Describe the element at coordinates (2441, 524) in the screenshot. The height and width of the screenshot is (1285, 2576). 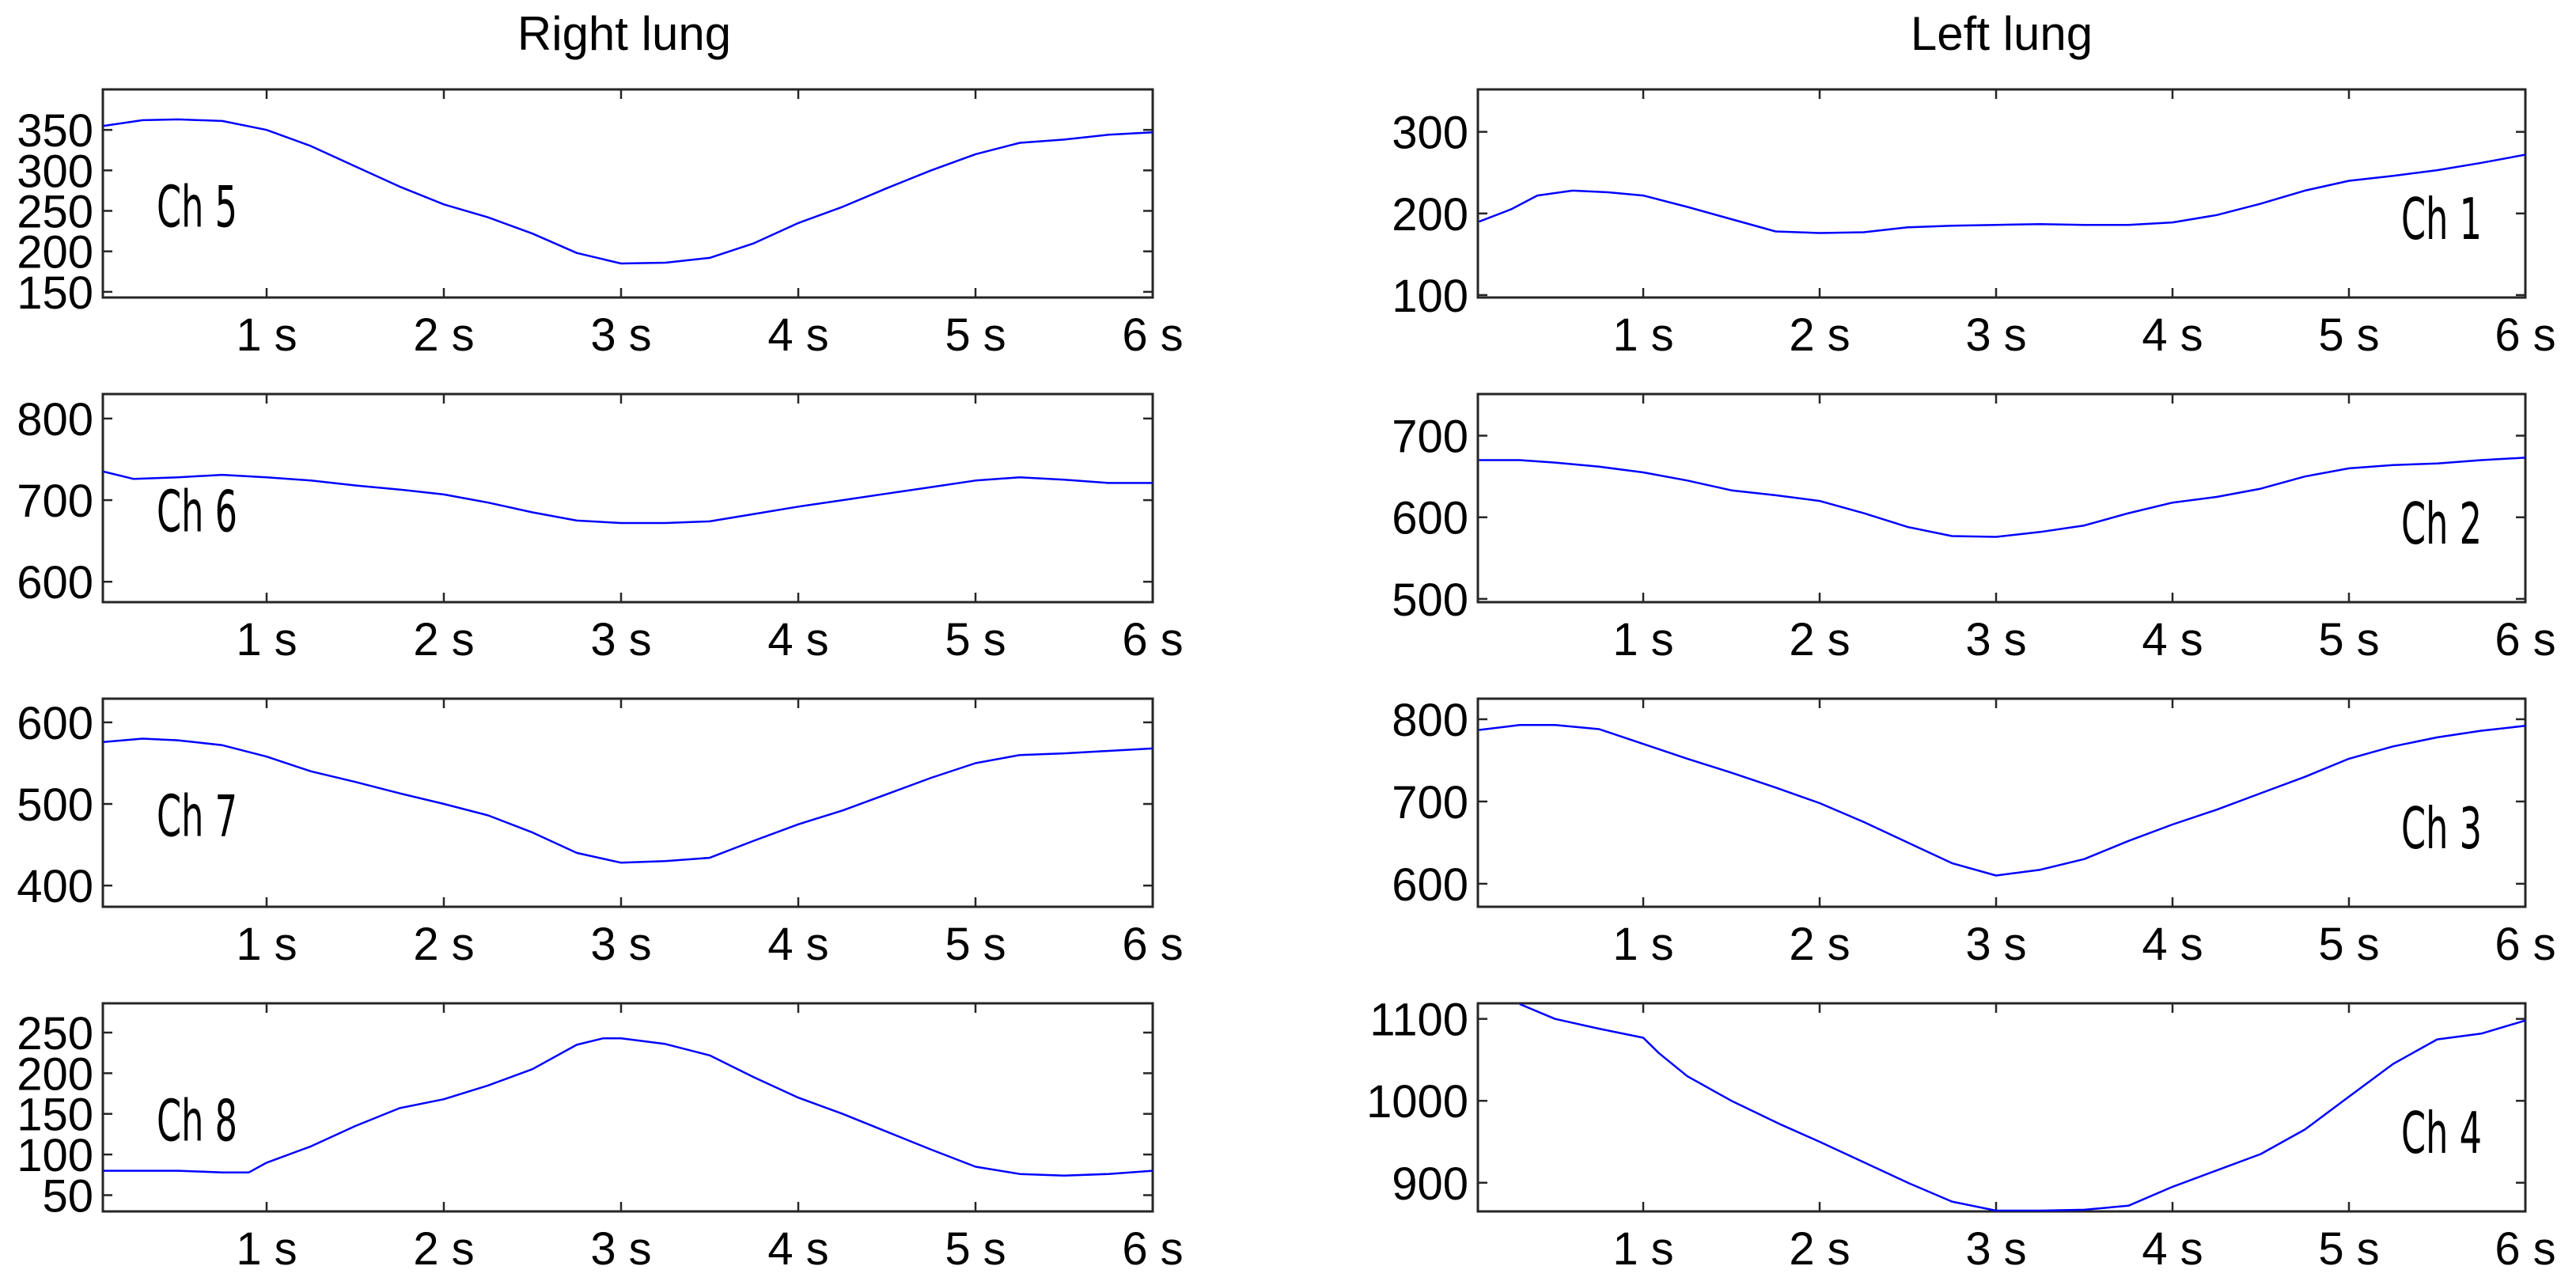
I see `channel-label: Ch 2` at that location.